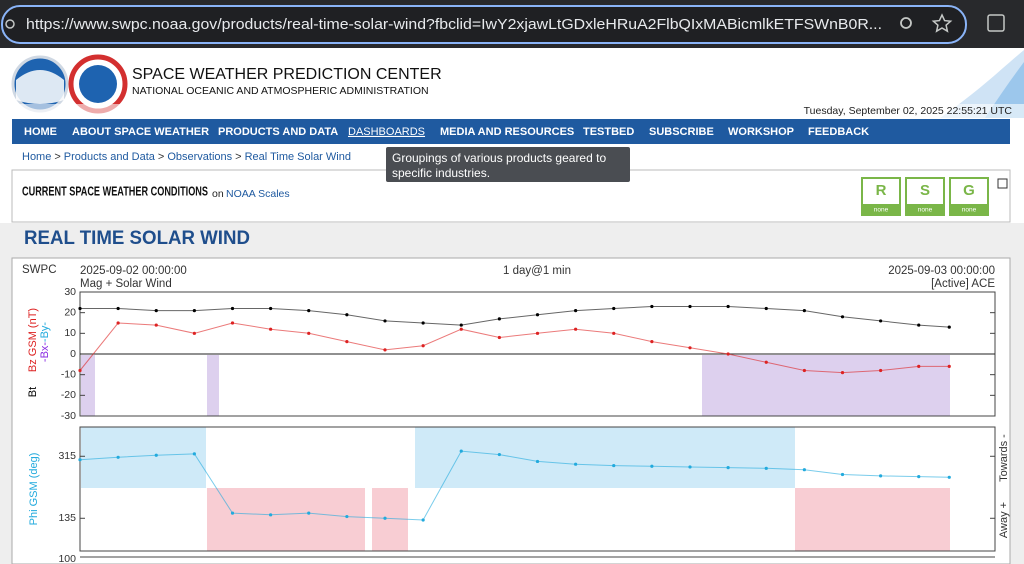 The height and width of the screenshot is (564, 1024). I want to click on bookmark-icon, so click(942, 23).